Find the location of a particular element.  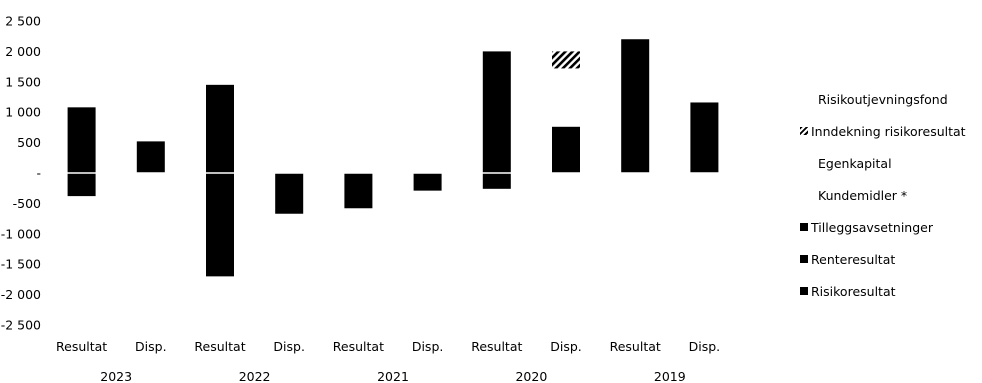

y-tick-label: -2 500 is located at coordinates (21, 325).